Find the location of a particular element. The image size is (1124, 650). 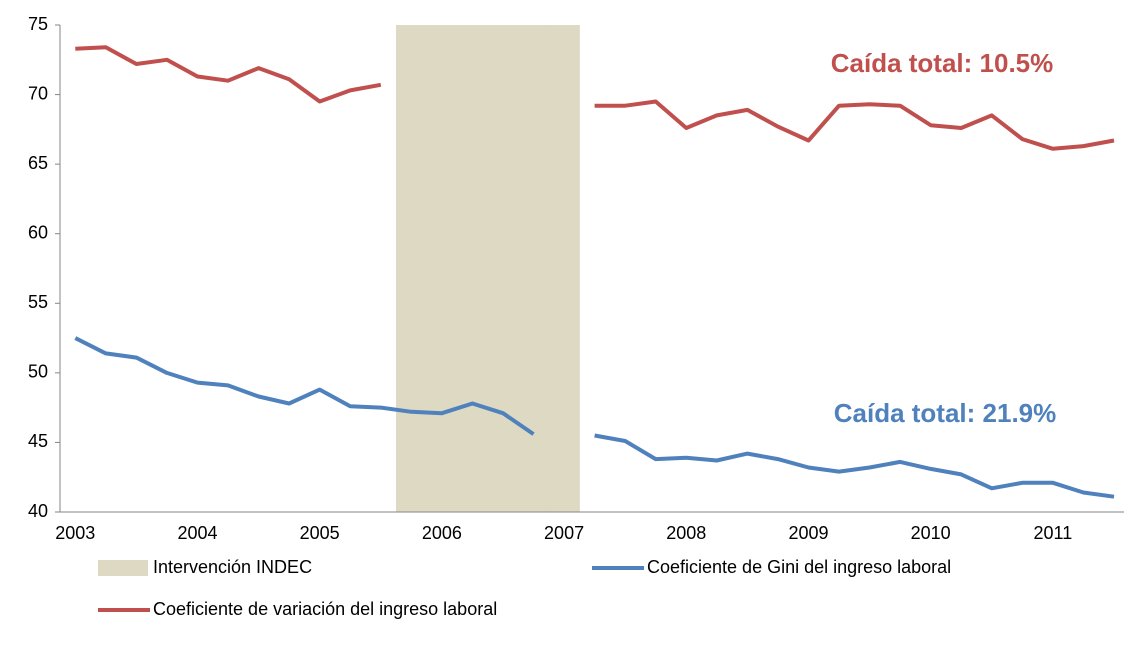

x-tick-label: 2006 is located at coordinates (442, 533).